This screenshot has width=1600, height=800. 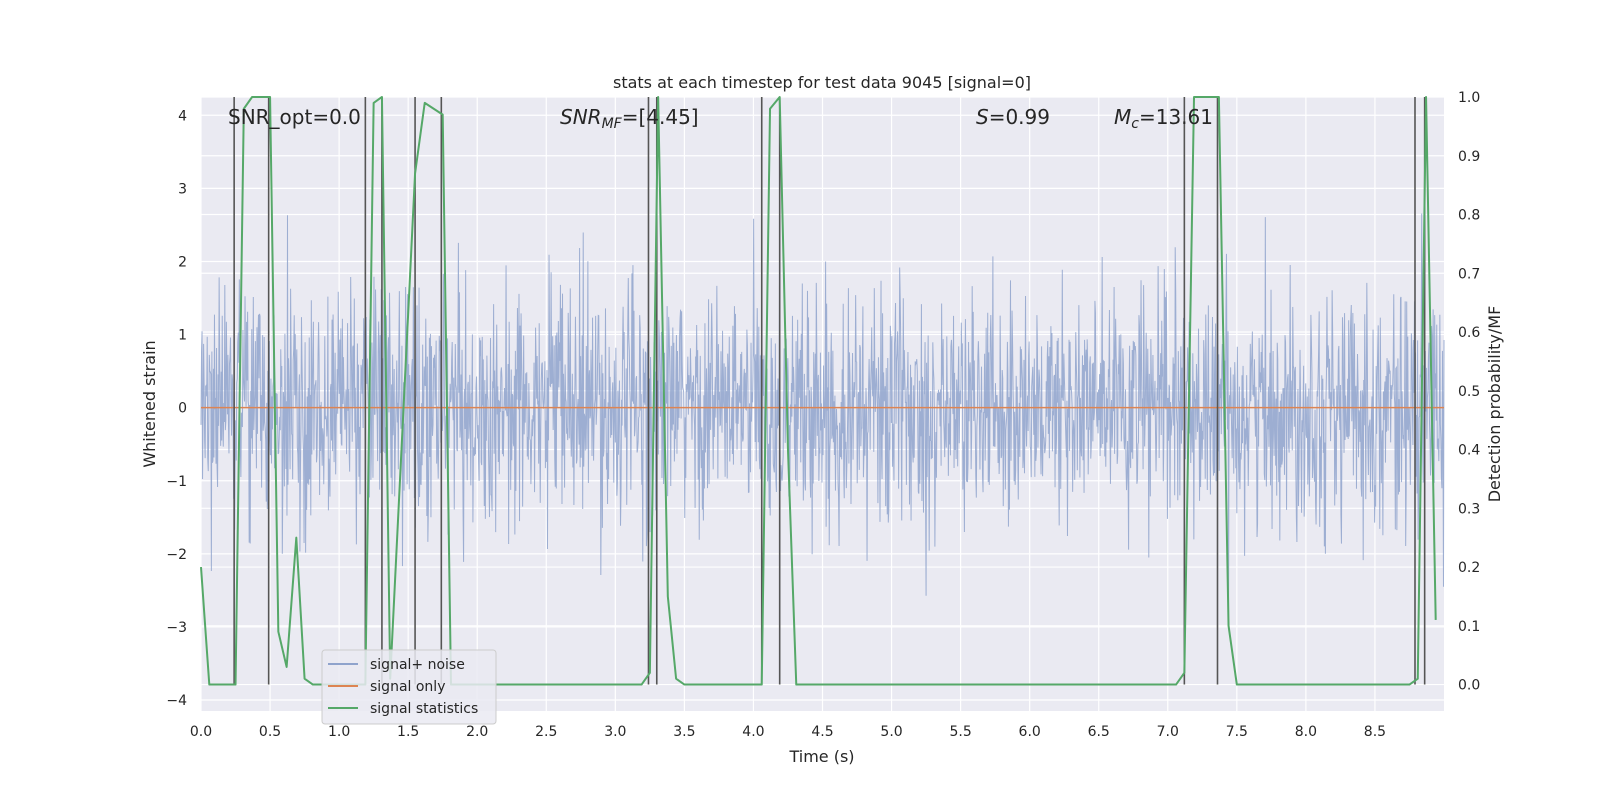 I want to click on y-tick-label-right-9: 0.1, so click(x=1469, y=627).